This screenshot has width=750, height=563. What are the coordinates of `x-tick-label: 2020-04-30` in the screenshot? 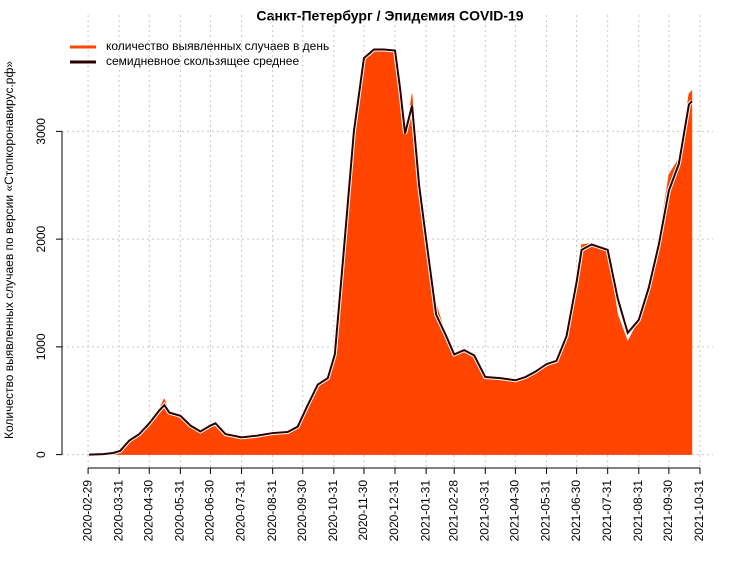 It's located at (148, 511).